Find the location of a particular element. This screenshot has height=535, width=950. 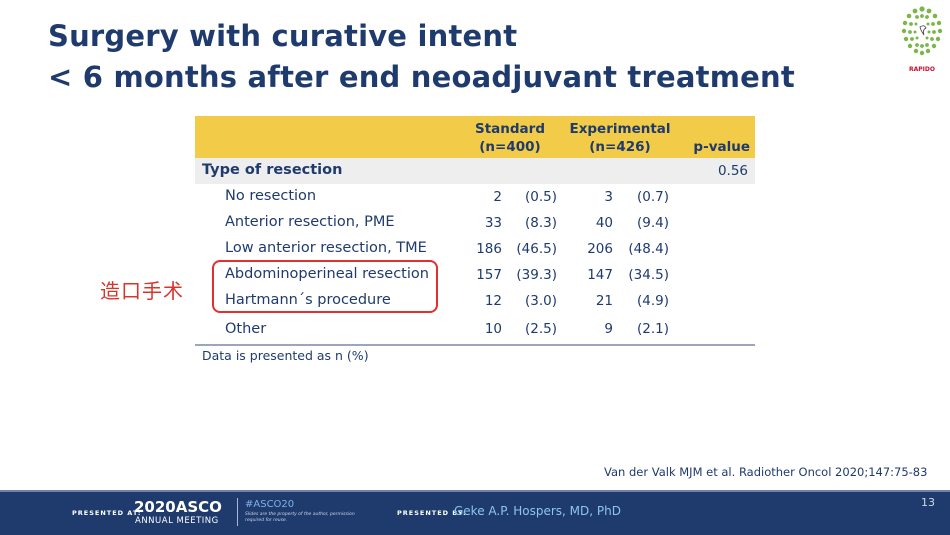

standard-n: 33 is located at coordinates (493, 223).